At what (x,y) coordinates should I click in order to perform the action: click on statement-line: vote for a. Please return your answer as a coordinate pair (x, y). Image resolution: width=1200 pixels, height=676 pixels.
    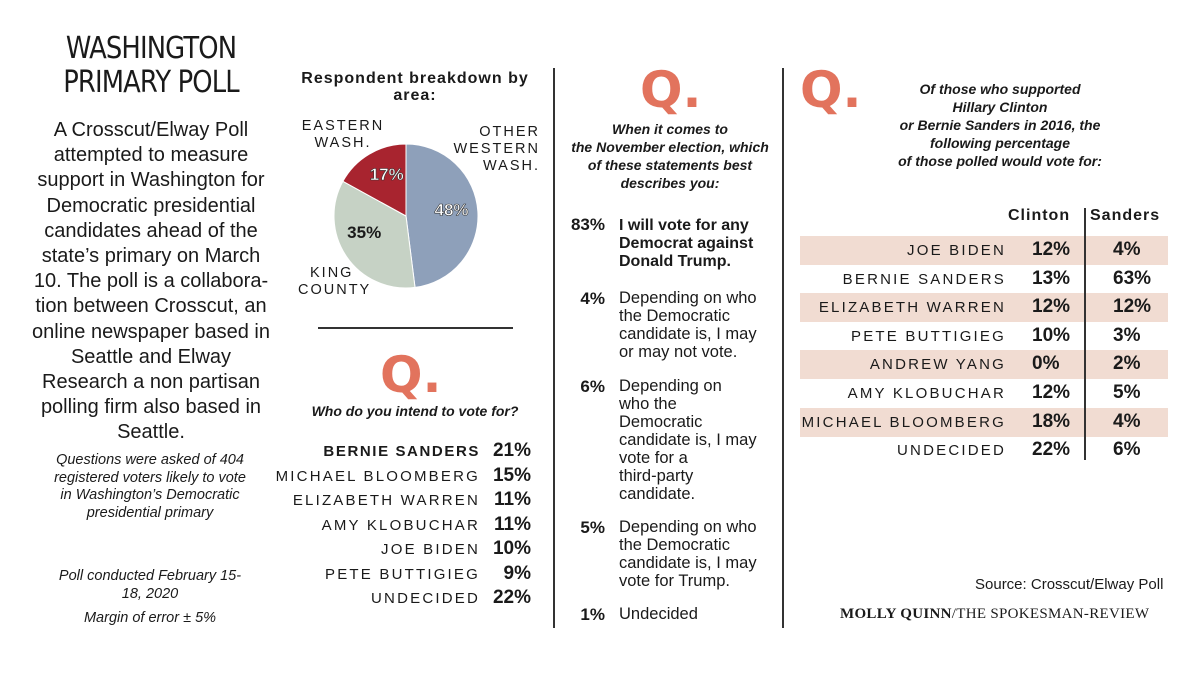
    Looking at the image, I should click on (653, 458).